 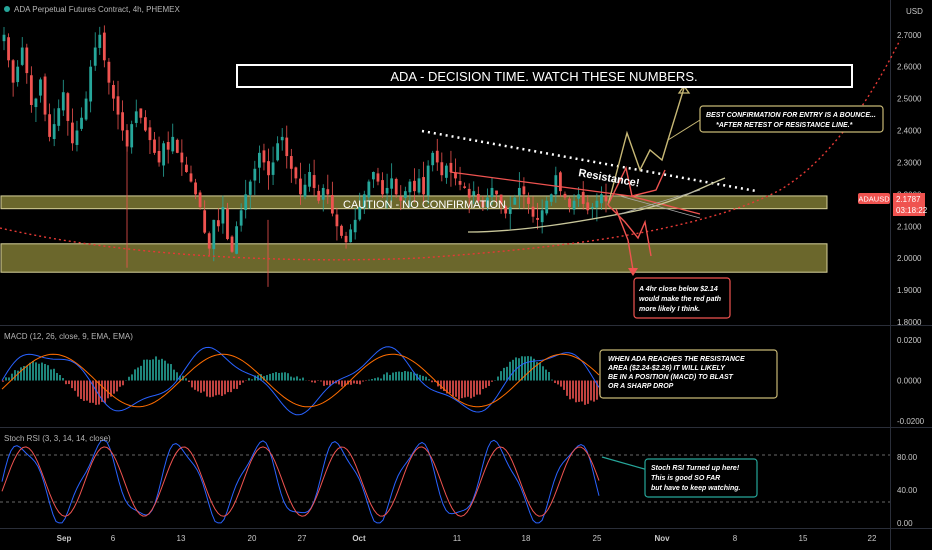 What do you see at coordinates (909, 67) in the screenshot?
I see `price-tick-label: 2.6000` at bounding box center [909, 67].